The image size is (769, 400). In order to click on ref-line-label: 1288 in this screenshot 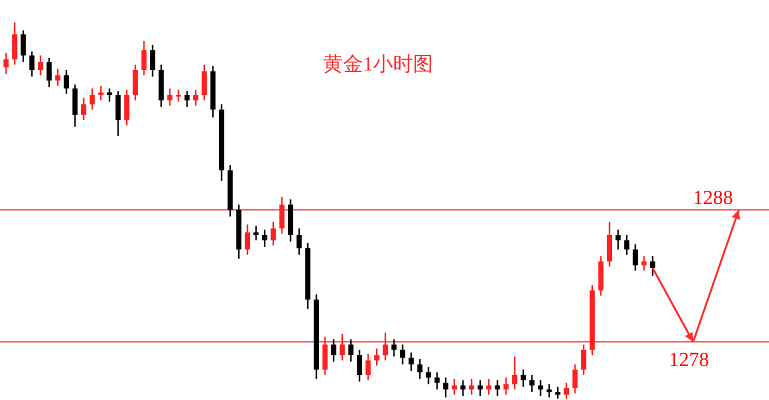, I will do `click(713, 198)`.